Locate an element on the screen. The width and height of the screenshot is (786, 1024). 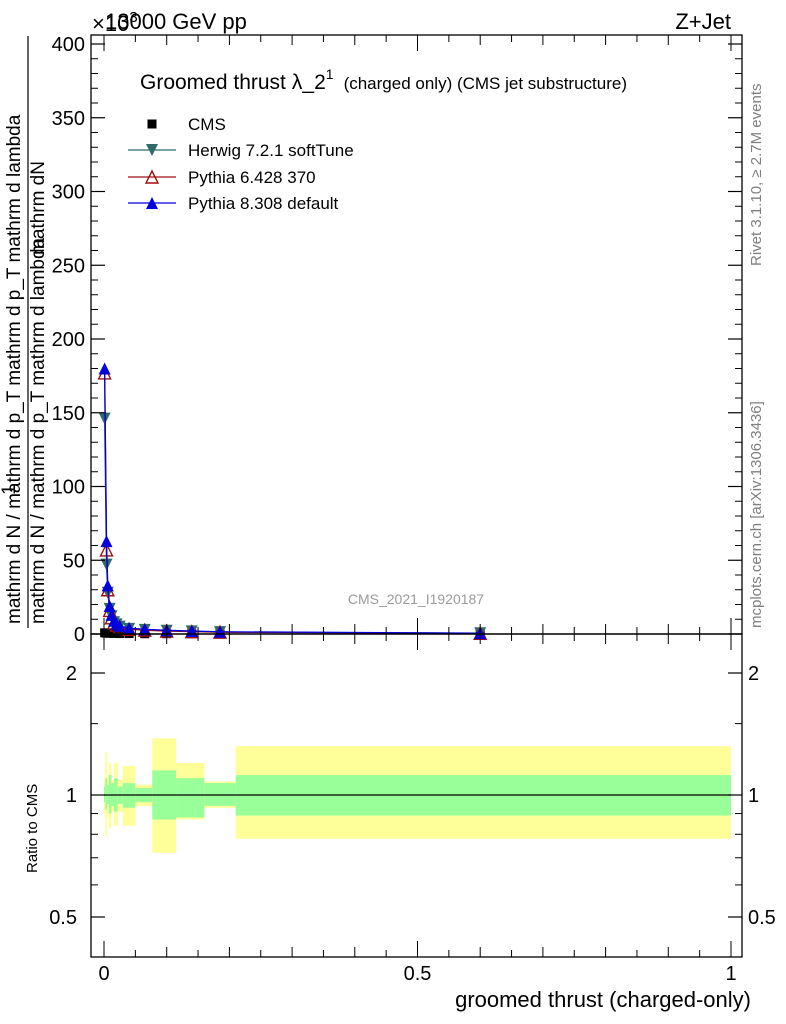
main-ytick-label: 300 is located at coordinates (68, 193).